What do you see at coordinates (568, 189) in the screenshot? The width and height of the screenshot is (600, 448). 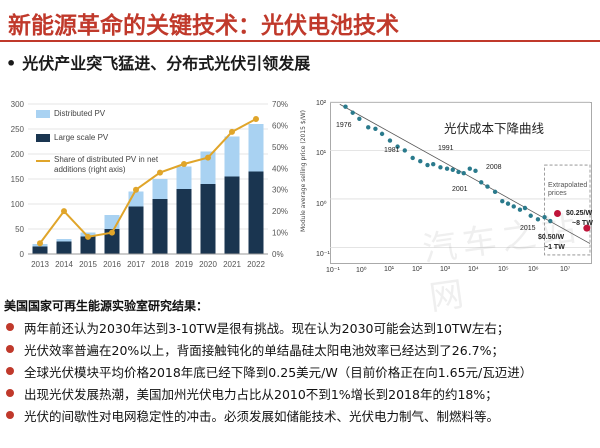 I see `extrapolated-label: Extrapolated prices` at bounding box center [568, 189].